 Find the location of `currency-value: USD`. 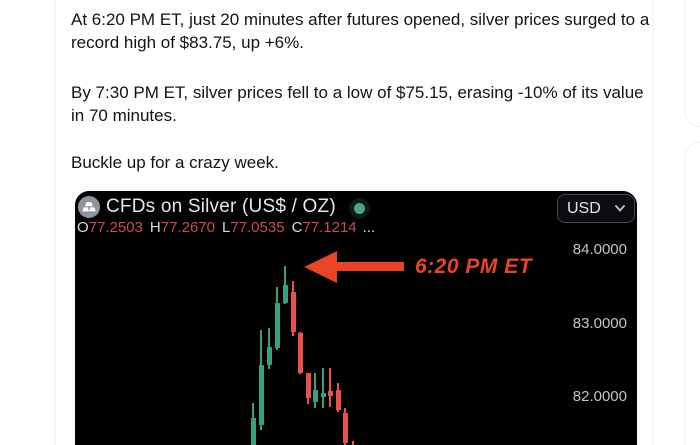

currency-value: USD is located at coordinates (584, 208).